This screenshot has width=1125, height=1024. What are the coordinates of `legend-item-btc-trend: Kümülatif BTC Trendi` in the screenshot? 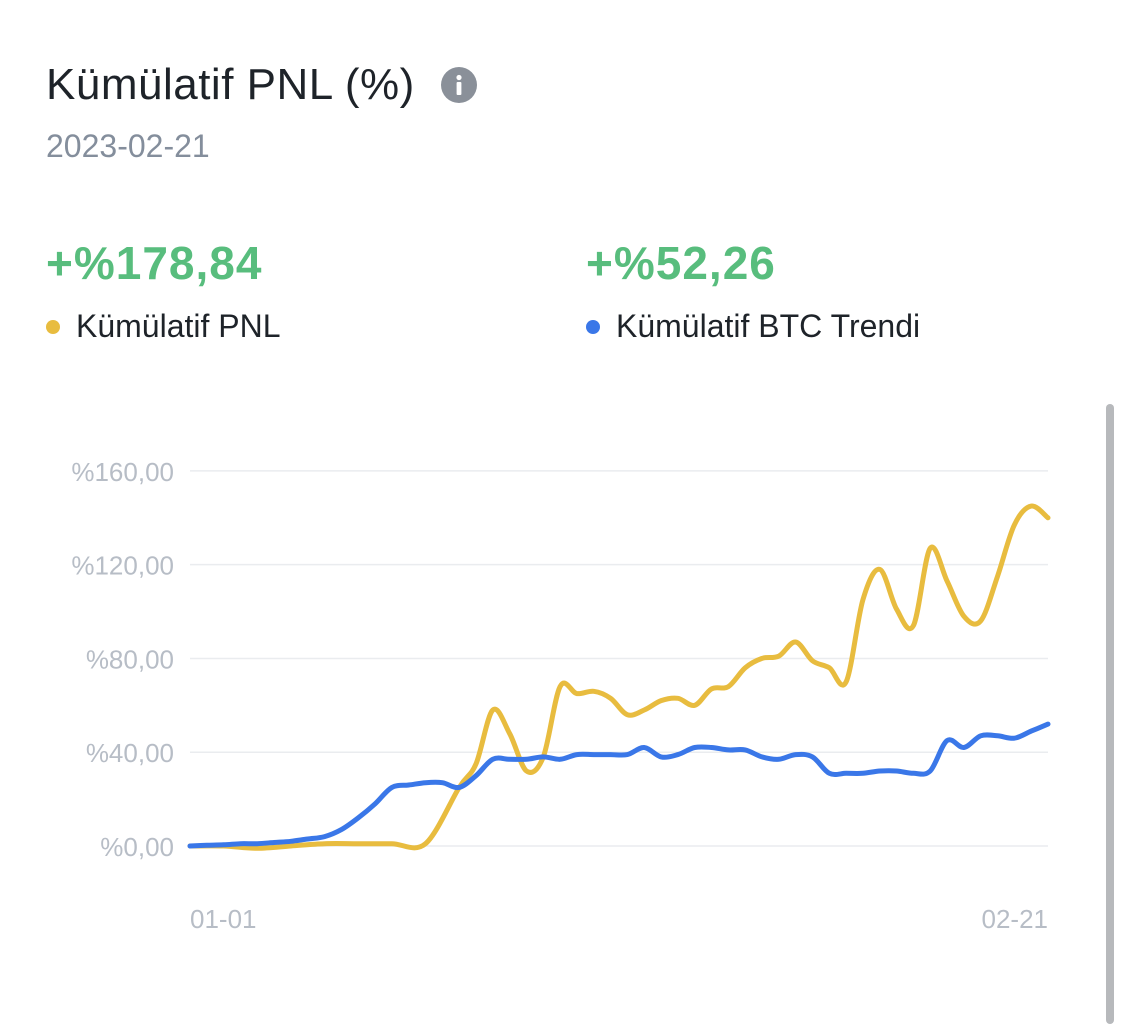 It's located at (753, 326).